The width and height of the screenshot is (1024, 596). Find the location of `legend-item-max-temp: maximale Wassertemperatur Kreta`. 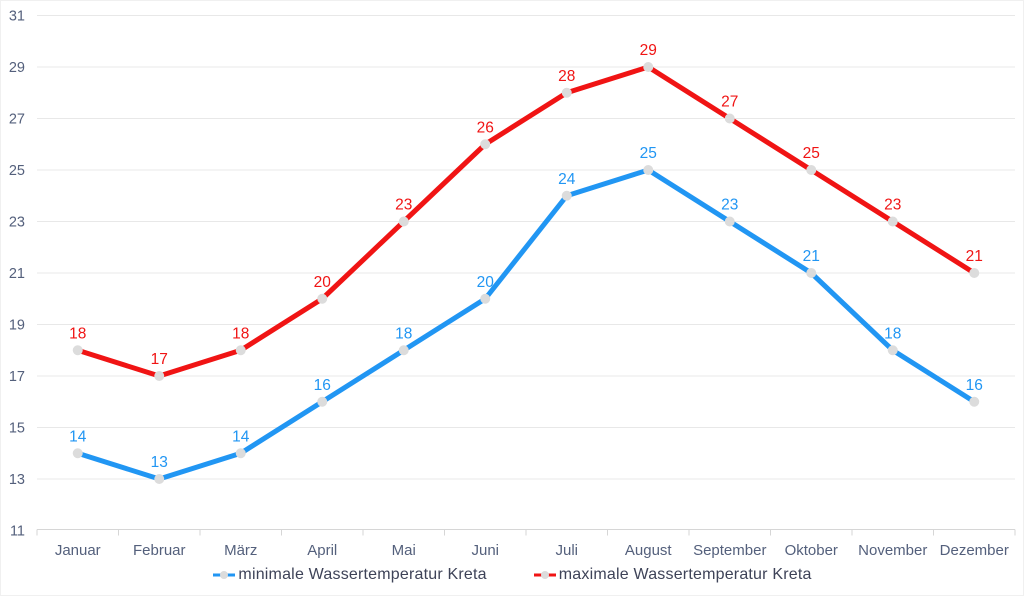

legend-item-max-temp: maximale Wassertemperatur Kreta is located at coordinates (672, 575).